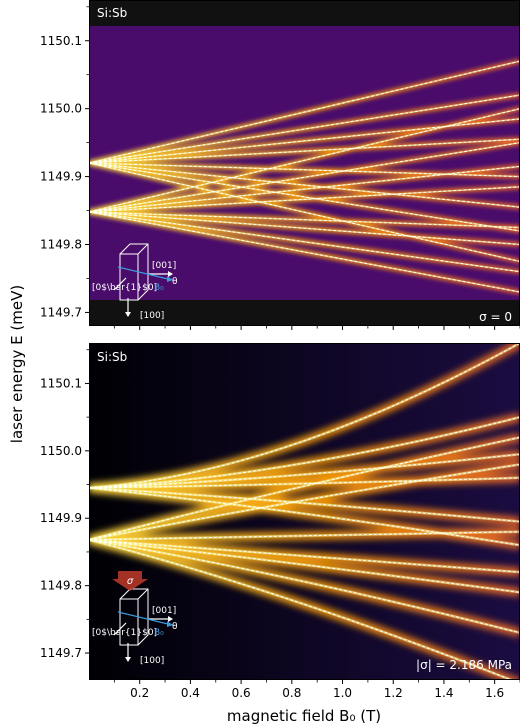 Image resolution: width=520 pixels, height=728 pixels. What do you see at coordinates (443, 693) in the screenshot?
I see `x-tick-label: 1.4` at bounding box center [443, 693].